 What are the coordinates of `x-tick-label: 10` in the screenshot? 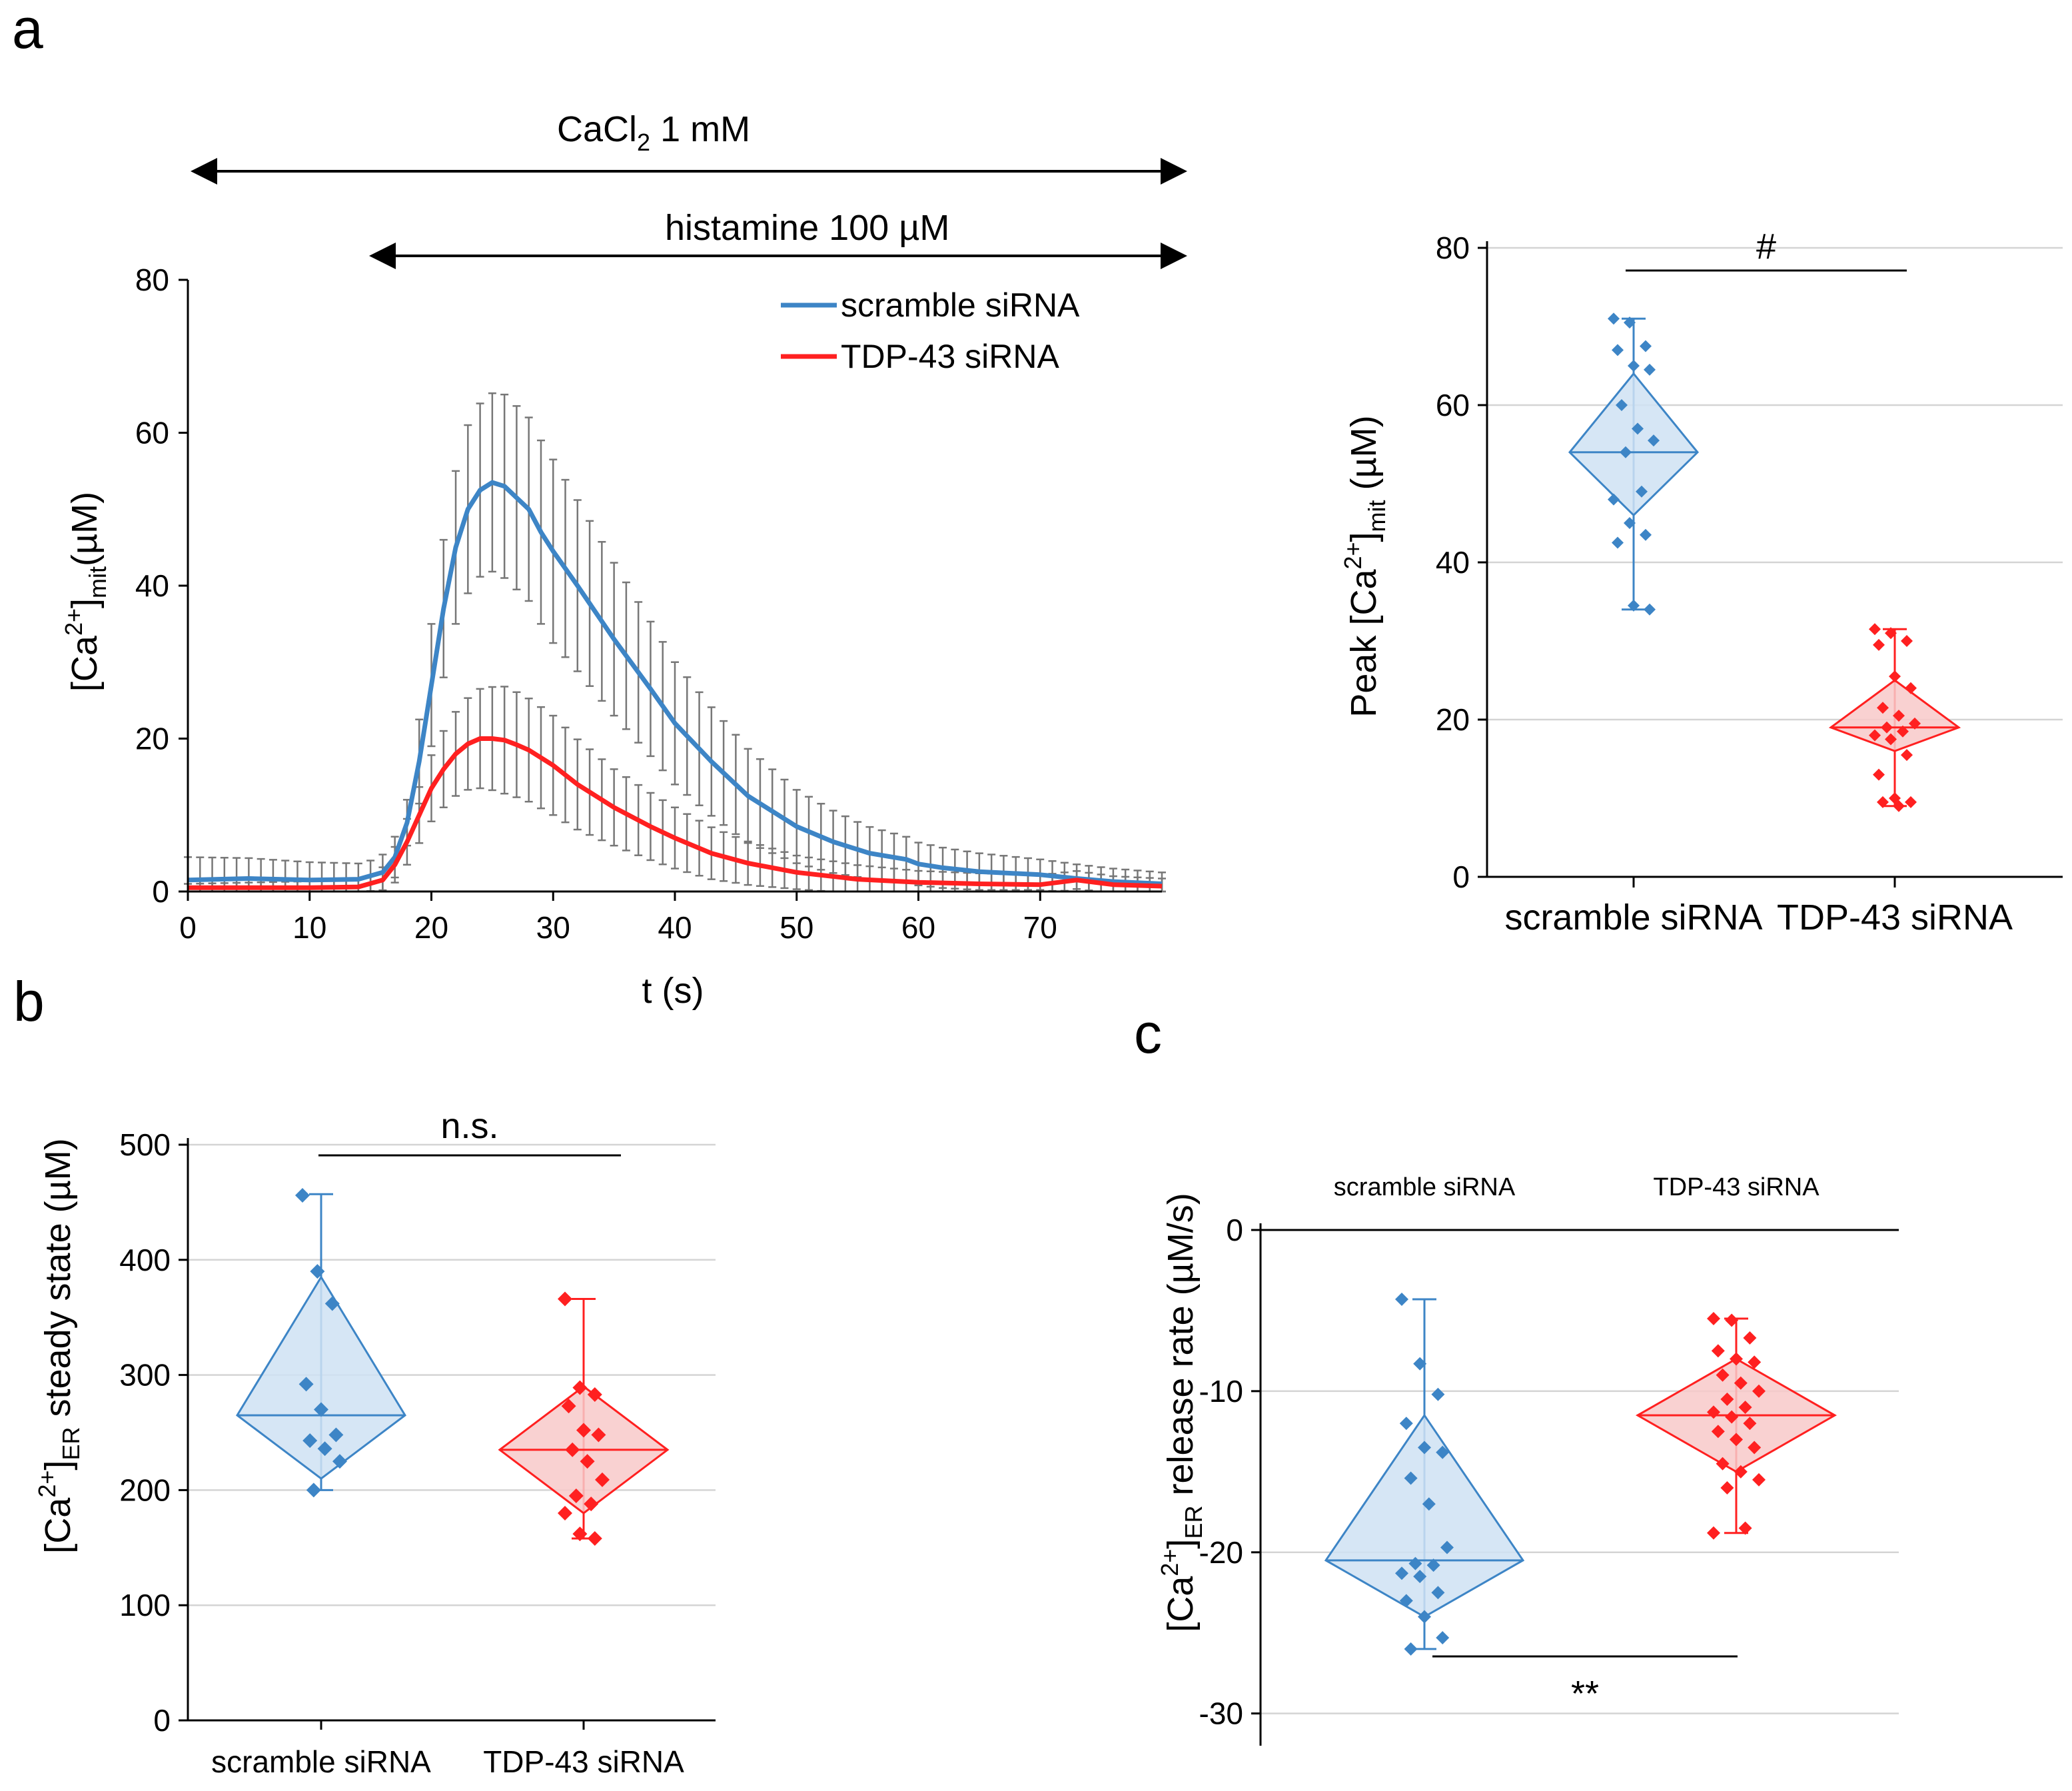 It's located at (309, 927).